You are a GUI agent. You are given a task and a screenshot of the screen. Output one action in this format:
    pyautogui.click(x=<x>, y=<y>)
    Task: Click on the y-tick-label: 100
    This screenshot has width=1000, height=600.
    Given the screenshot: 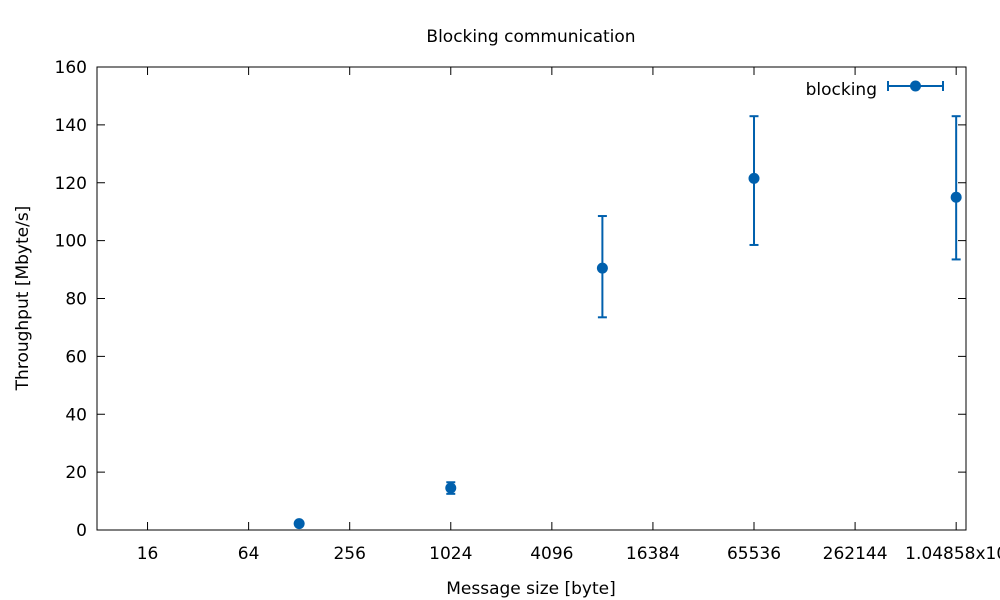 What is the action you would take?
    pyautogui.click(x=71, y=242)
    